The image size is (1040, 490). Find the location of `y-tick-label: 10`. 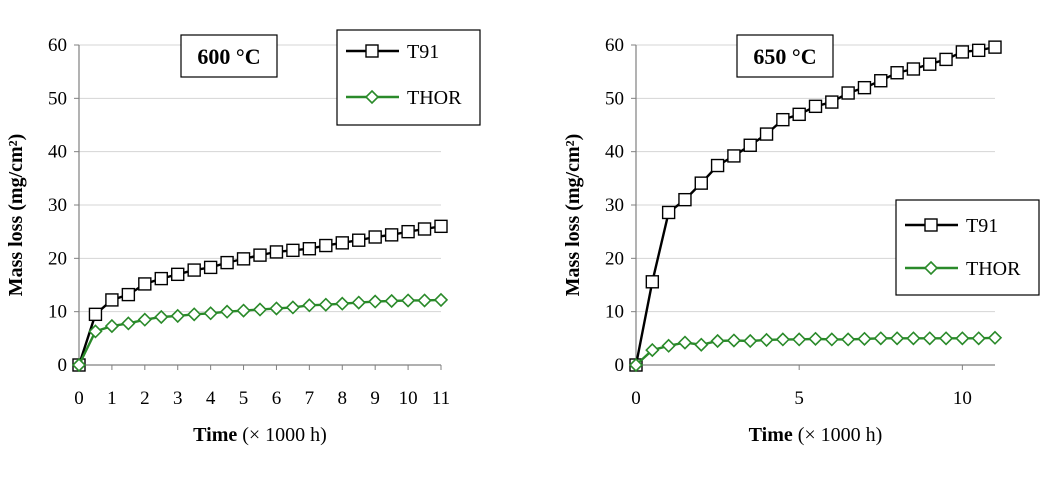

y-tick-label: 10 is located at coordinates (614, 312).